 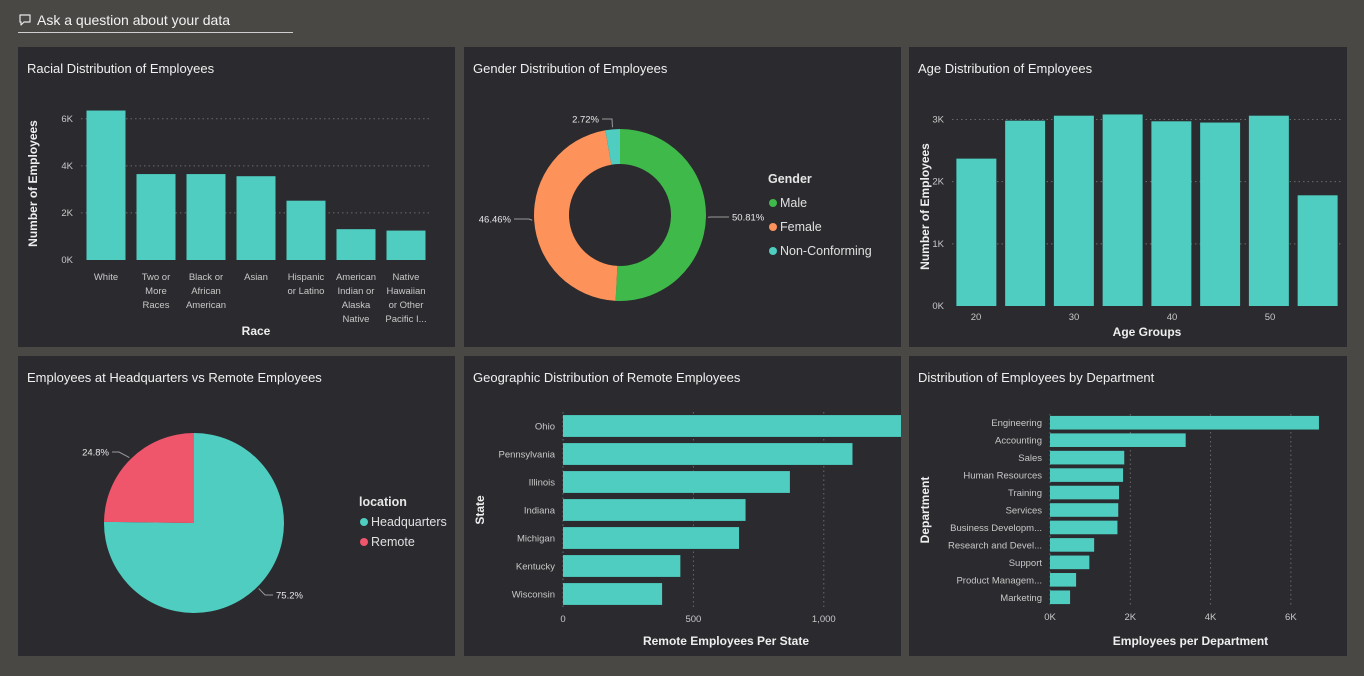 I want to click on x-tick-label: 1,000, so click(x=824, y=619).